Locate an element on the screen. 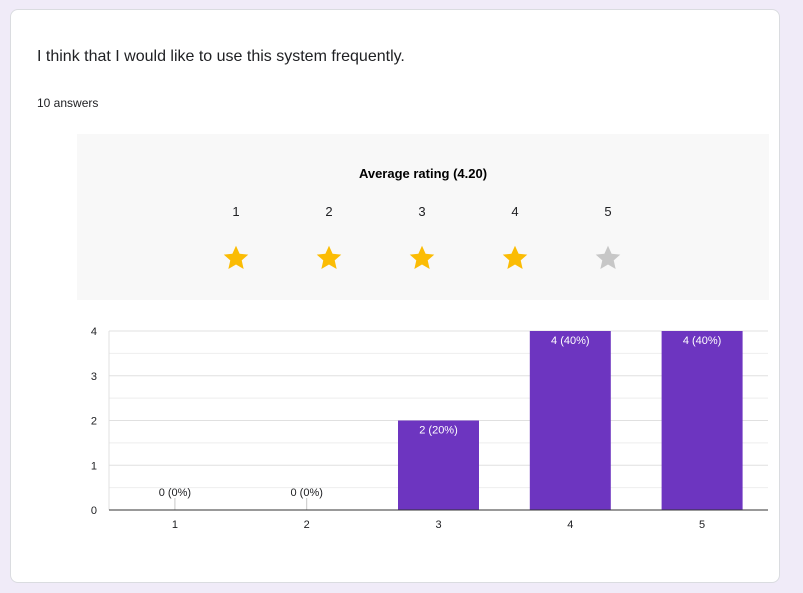 The width and height of the screenshot is (803, 593). rating-star-2: 2 is located at coordinates (329, 238).